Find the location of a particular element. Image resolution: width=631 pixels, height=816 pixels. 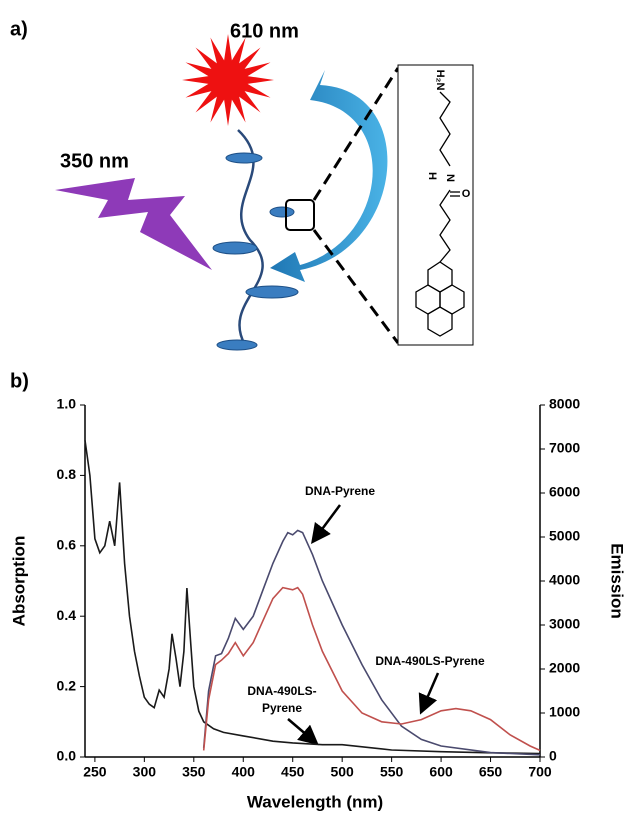

molecule is located at coordinates (440, 214).